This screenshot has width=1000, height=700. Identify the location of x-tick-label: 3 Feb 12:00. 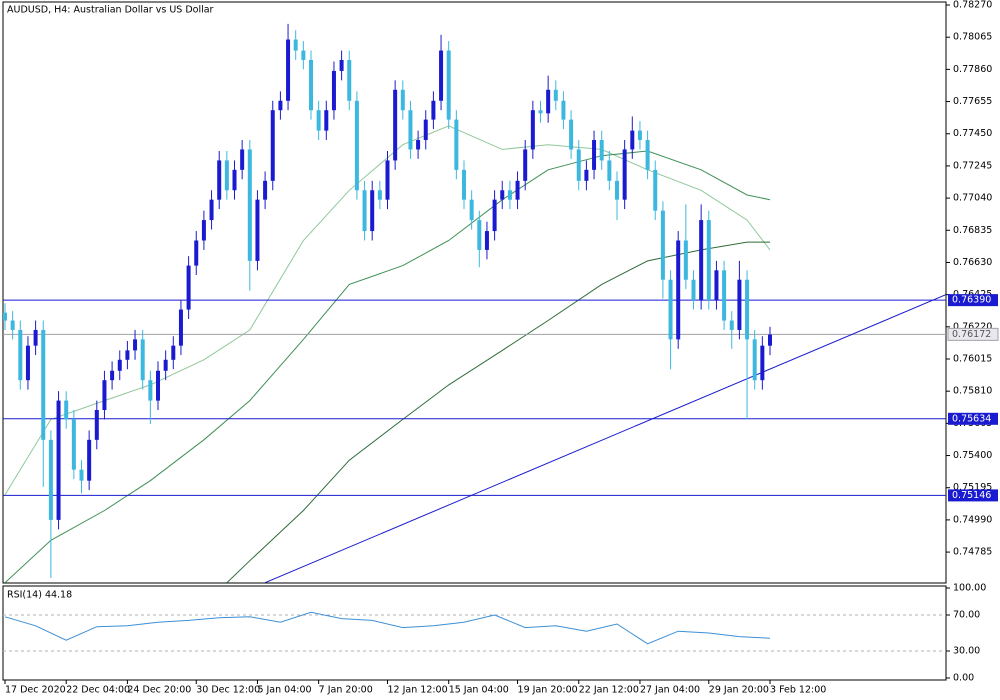
(798, 690).